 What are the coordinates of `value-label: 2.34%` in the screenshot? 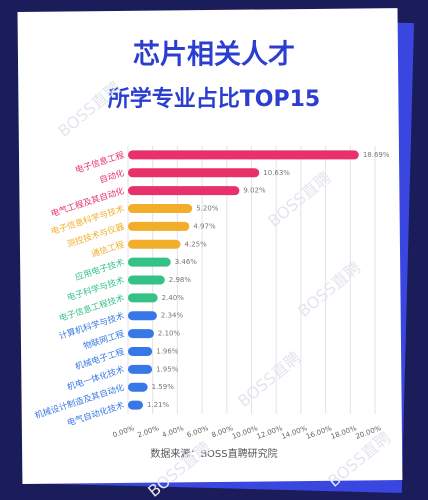 It's located at (172, 316).